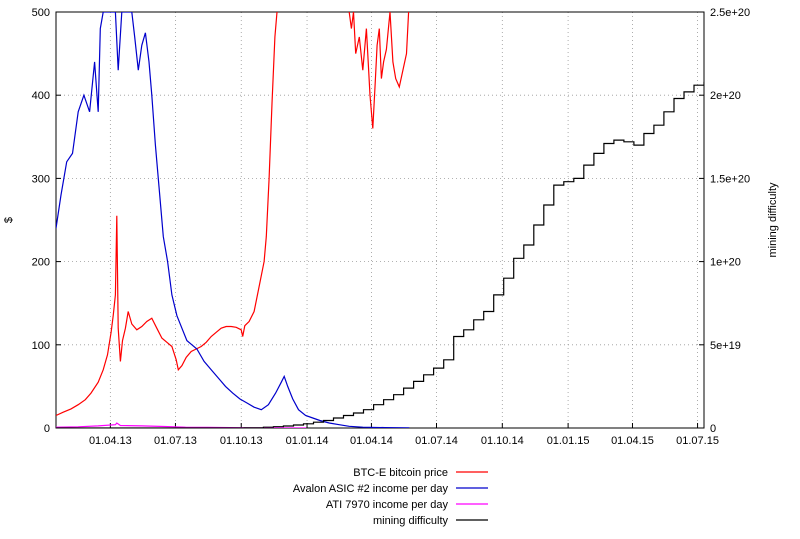  I want to click on y-tick-label: 500, so click(41, 13).